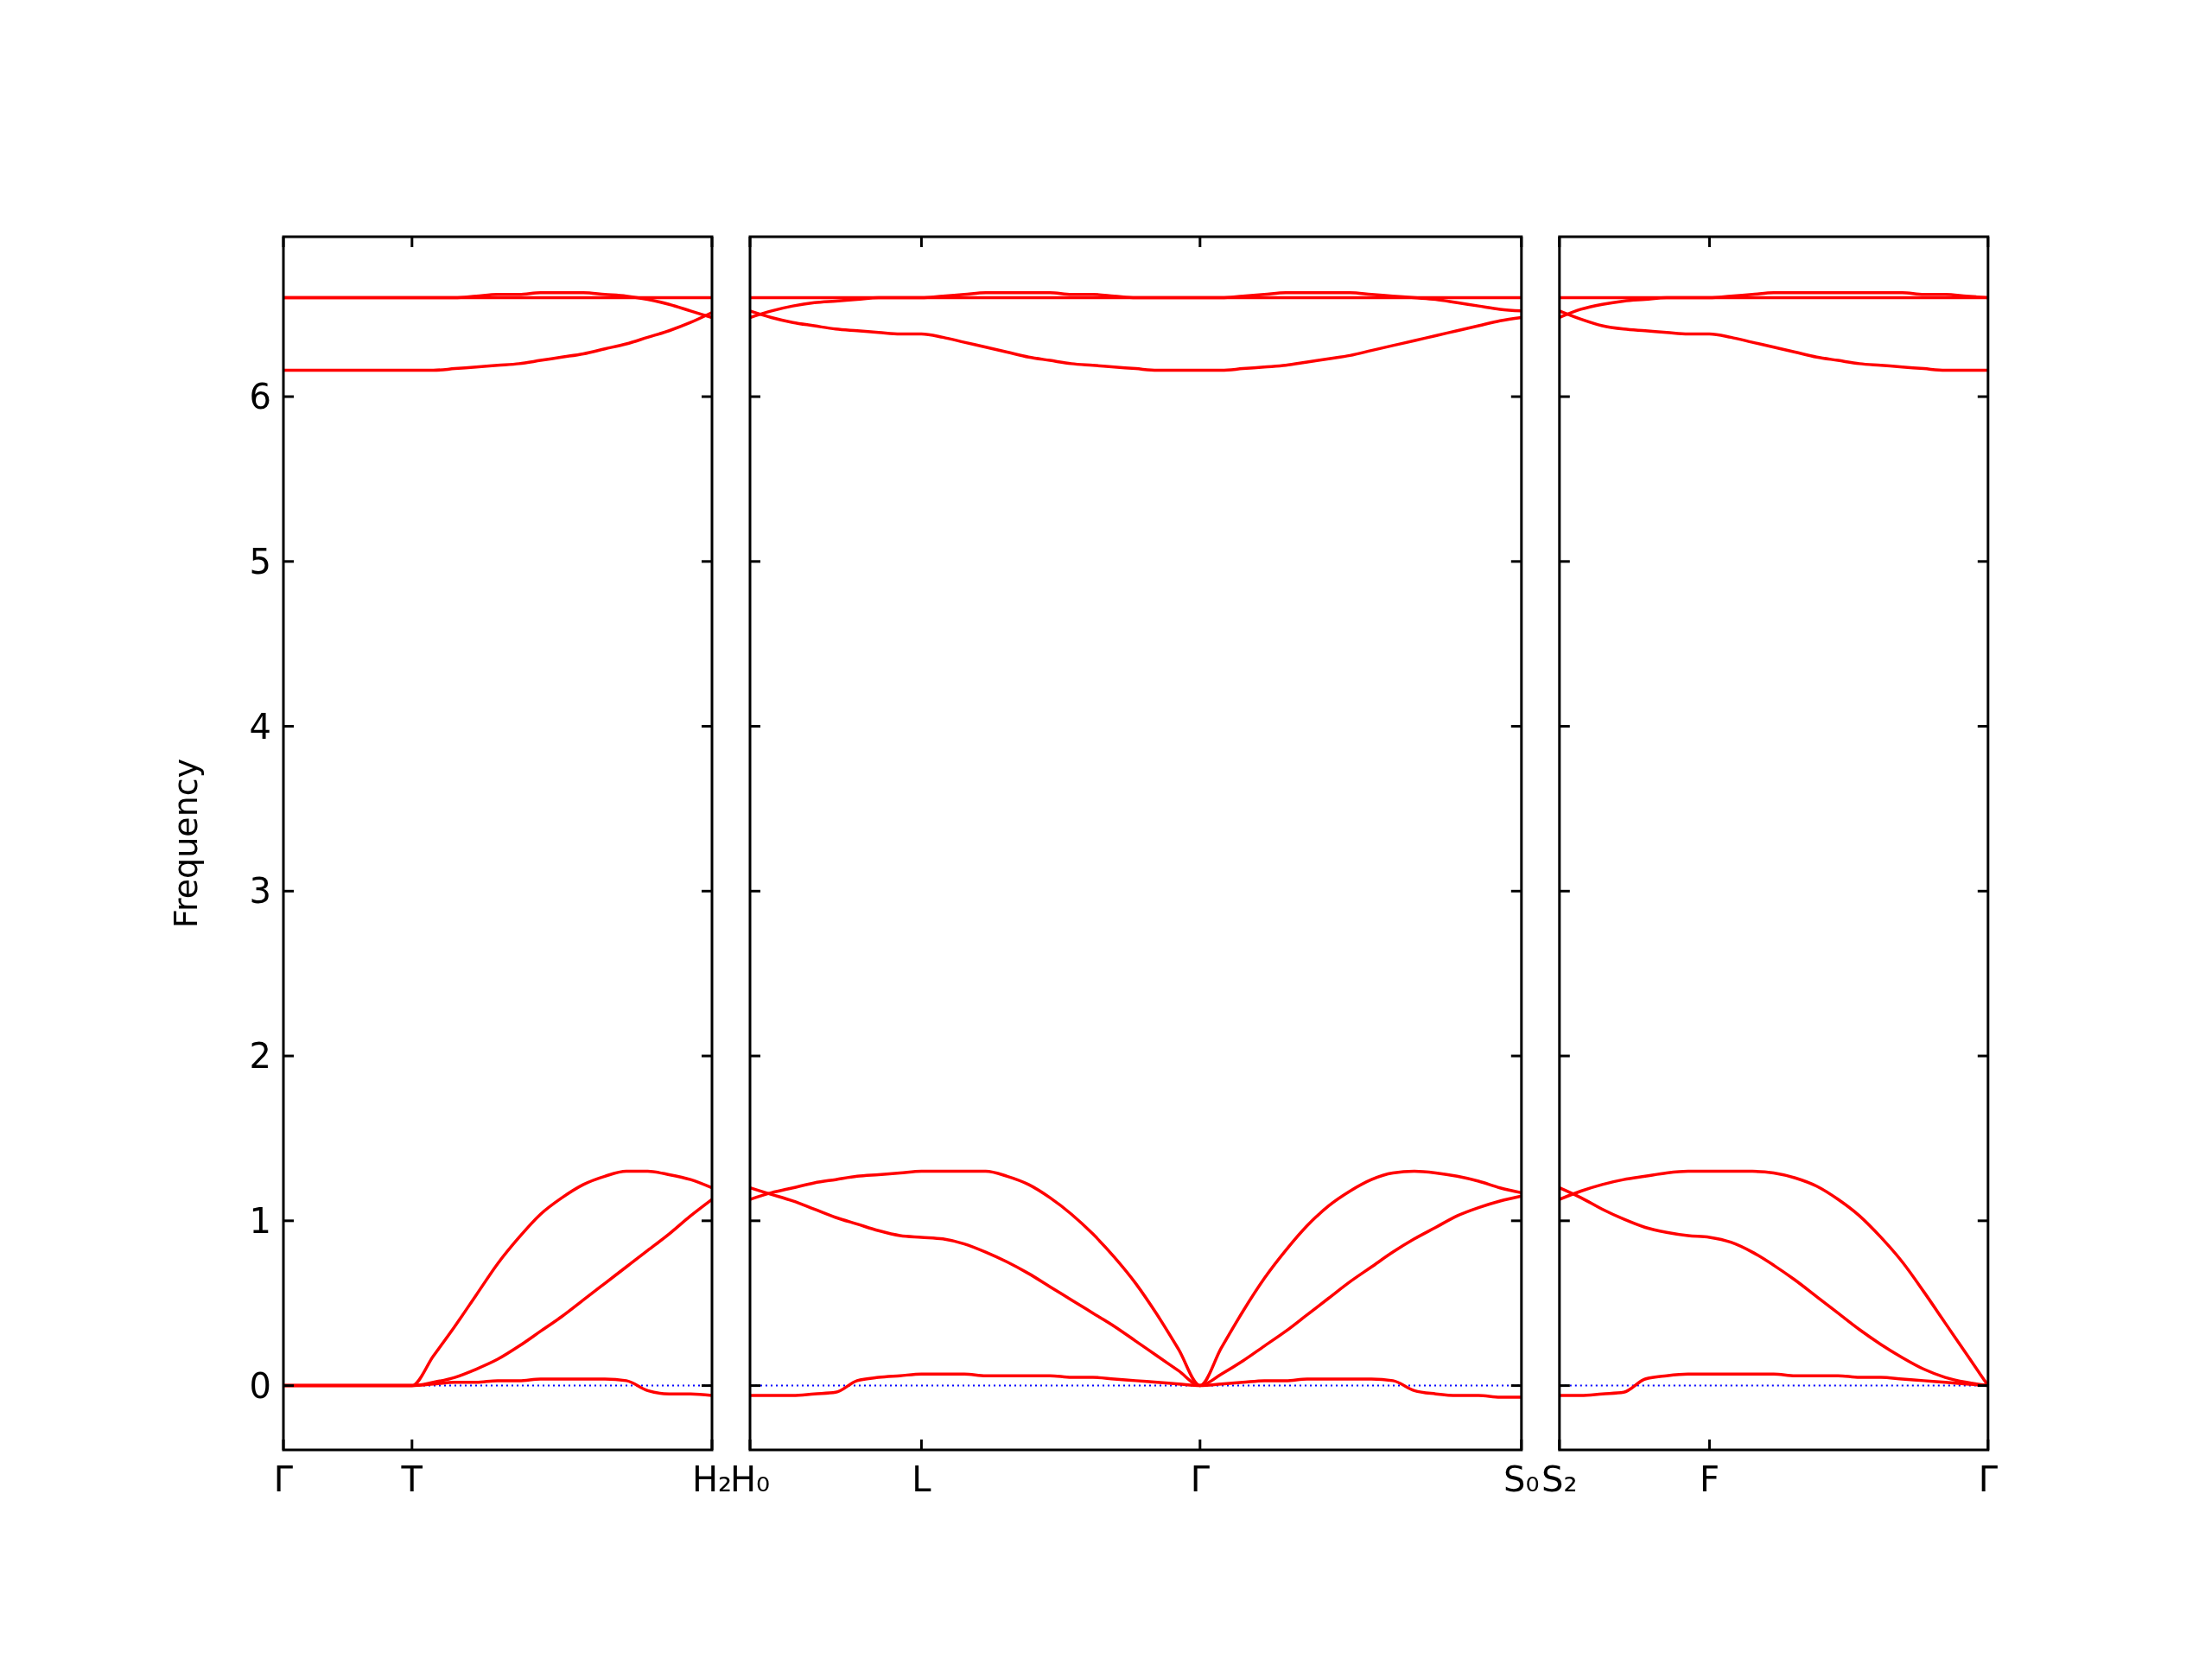  Describe the element at coordinates (1521, 1479) in the screenshot. I see `x-tick-label: S₀` at that location.